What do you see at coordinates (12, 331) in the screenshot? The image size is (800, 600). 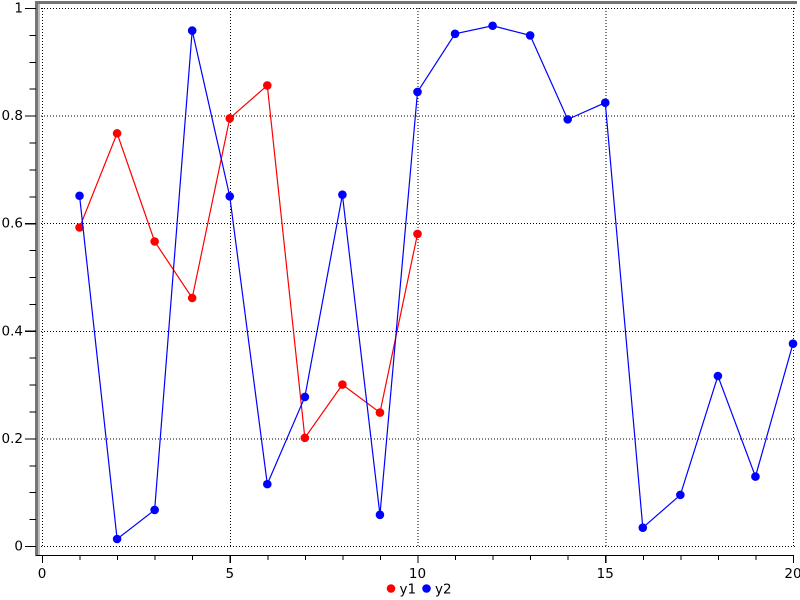 I see `y-tick-label: 0.4` at bounding box center [12, 331].